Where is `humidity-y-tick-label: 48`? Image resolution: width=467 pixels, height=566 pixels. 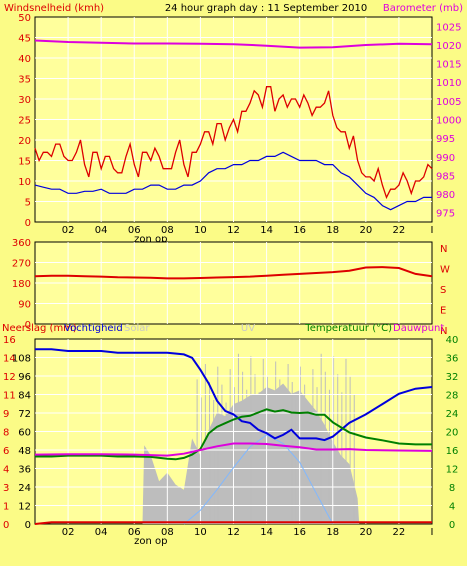 humidity-y-tick-label: 48 is located at coordinates (24, 451).